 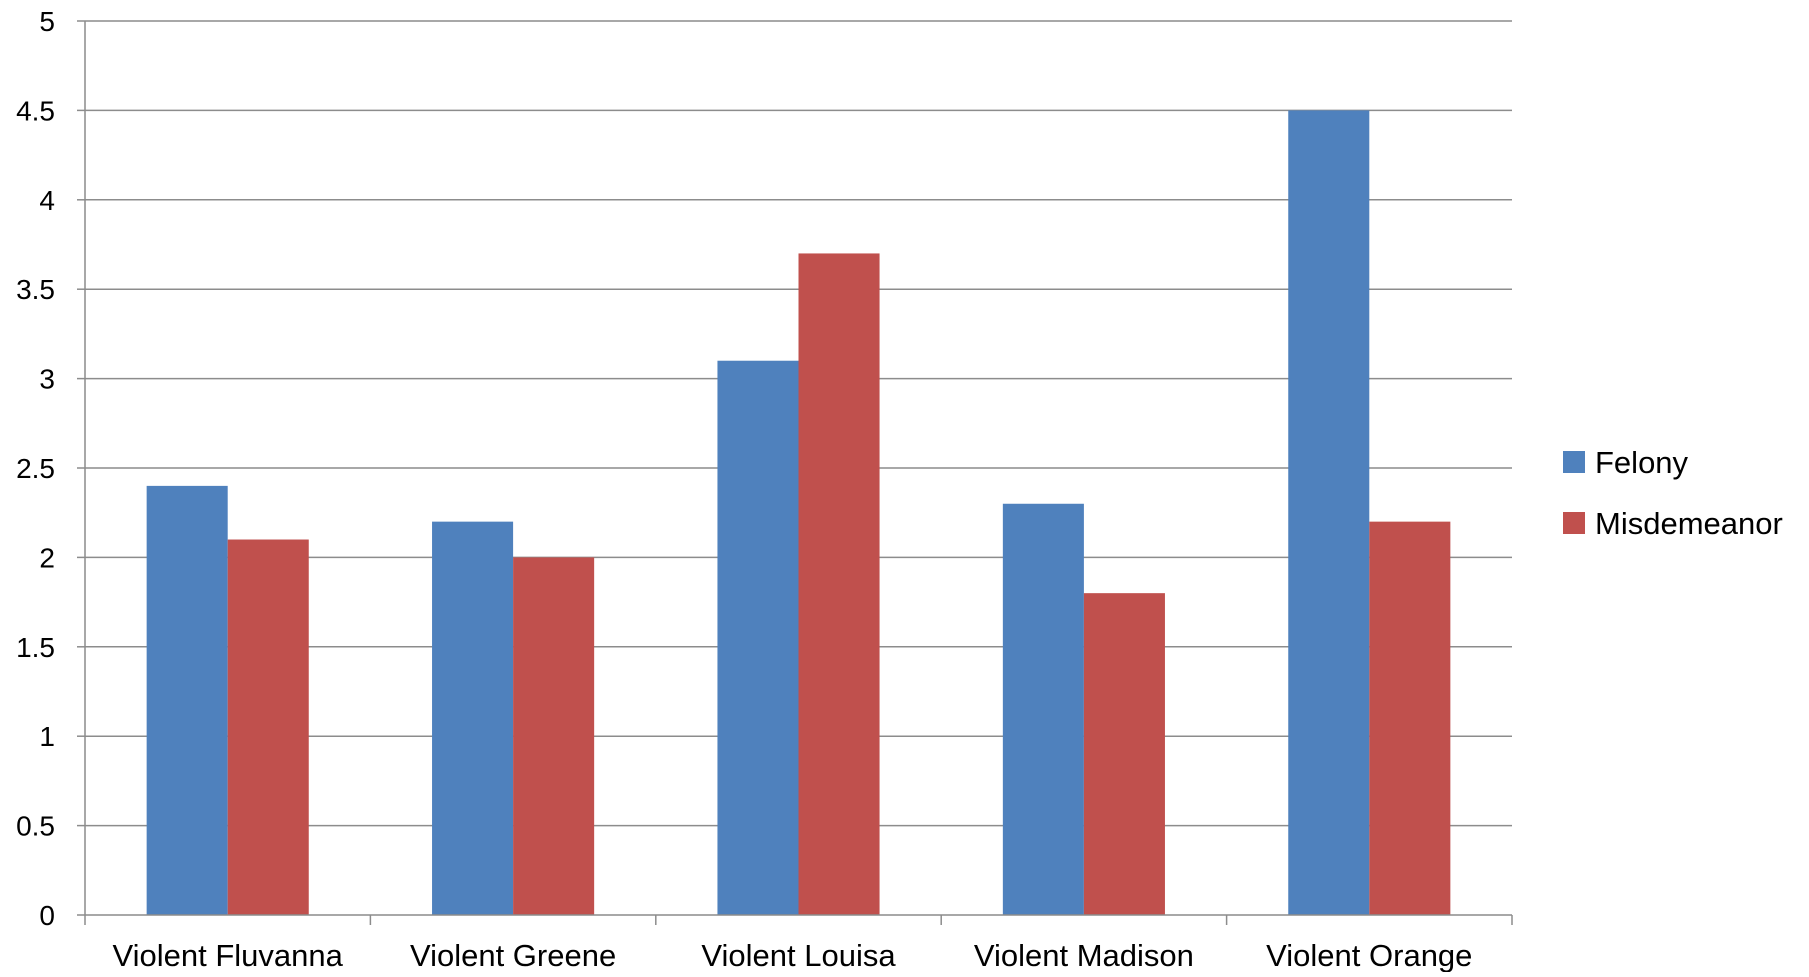 I want to click on y-tick-label: 1, so click(x=47, y=736).